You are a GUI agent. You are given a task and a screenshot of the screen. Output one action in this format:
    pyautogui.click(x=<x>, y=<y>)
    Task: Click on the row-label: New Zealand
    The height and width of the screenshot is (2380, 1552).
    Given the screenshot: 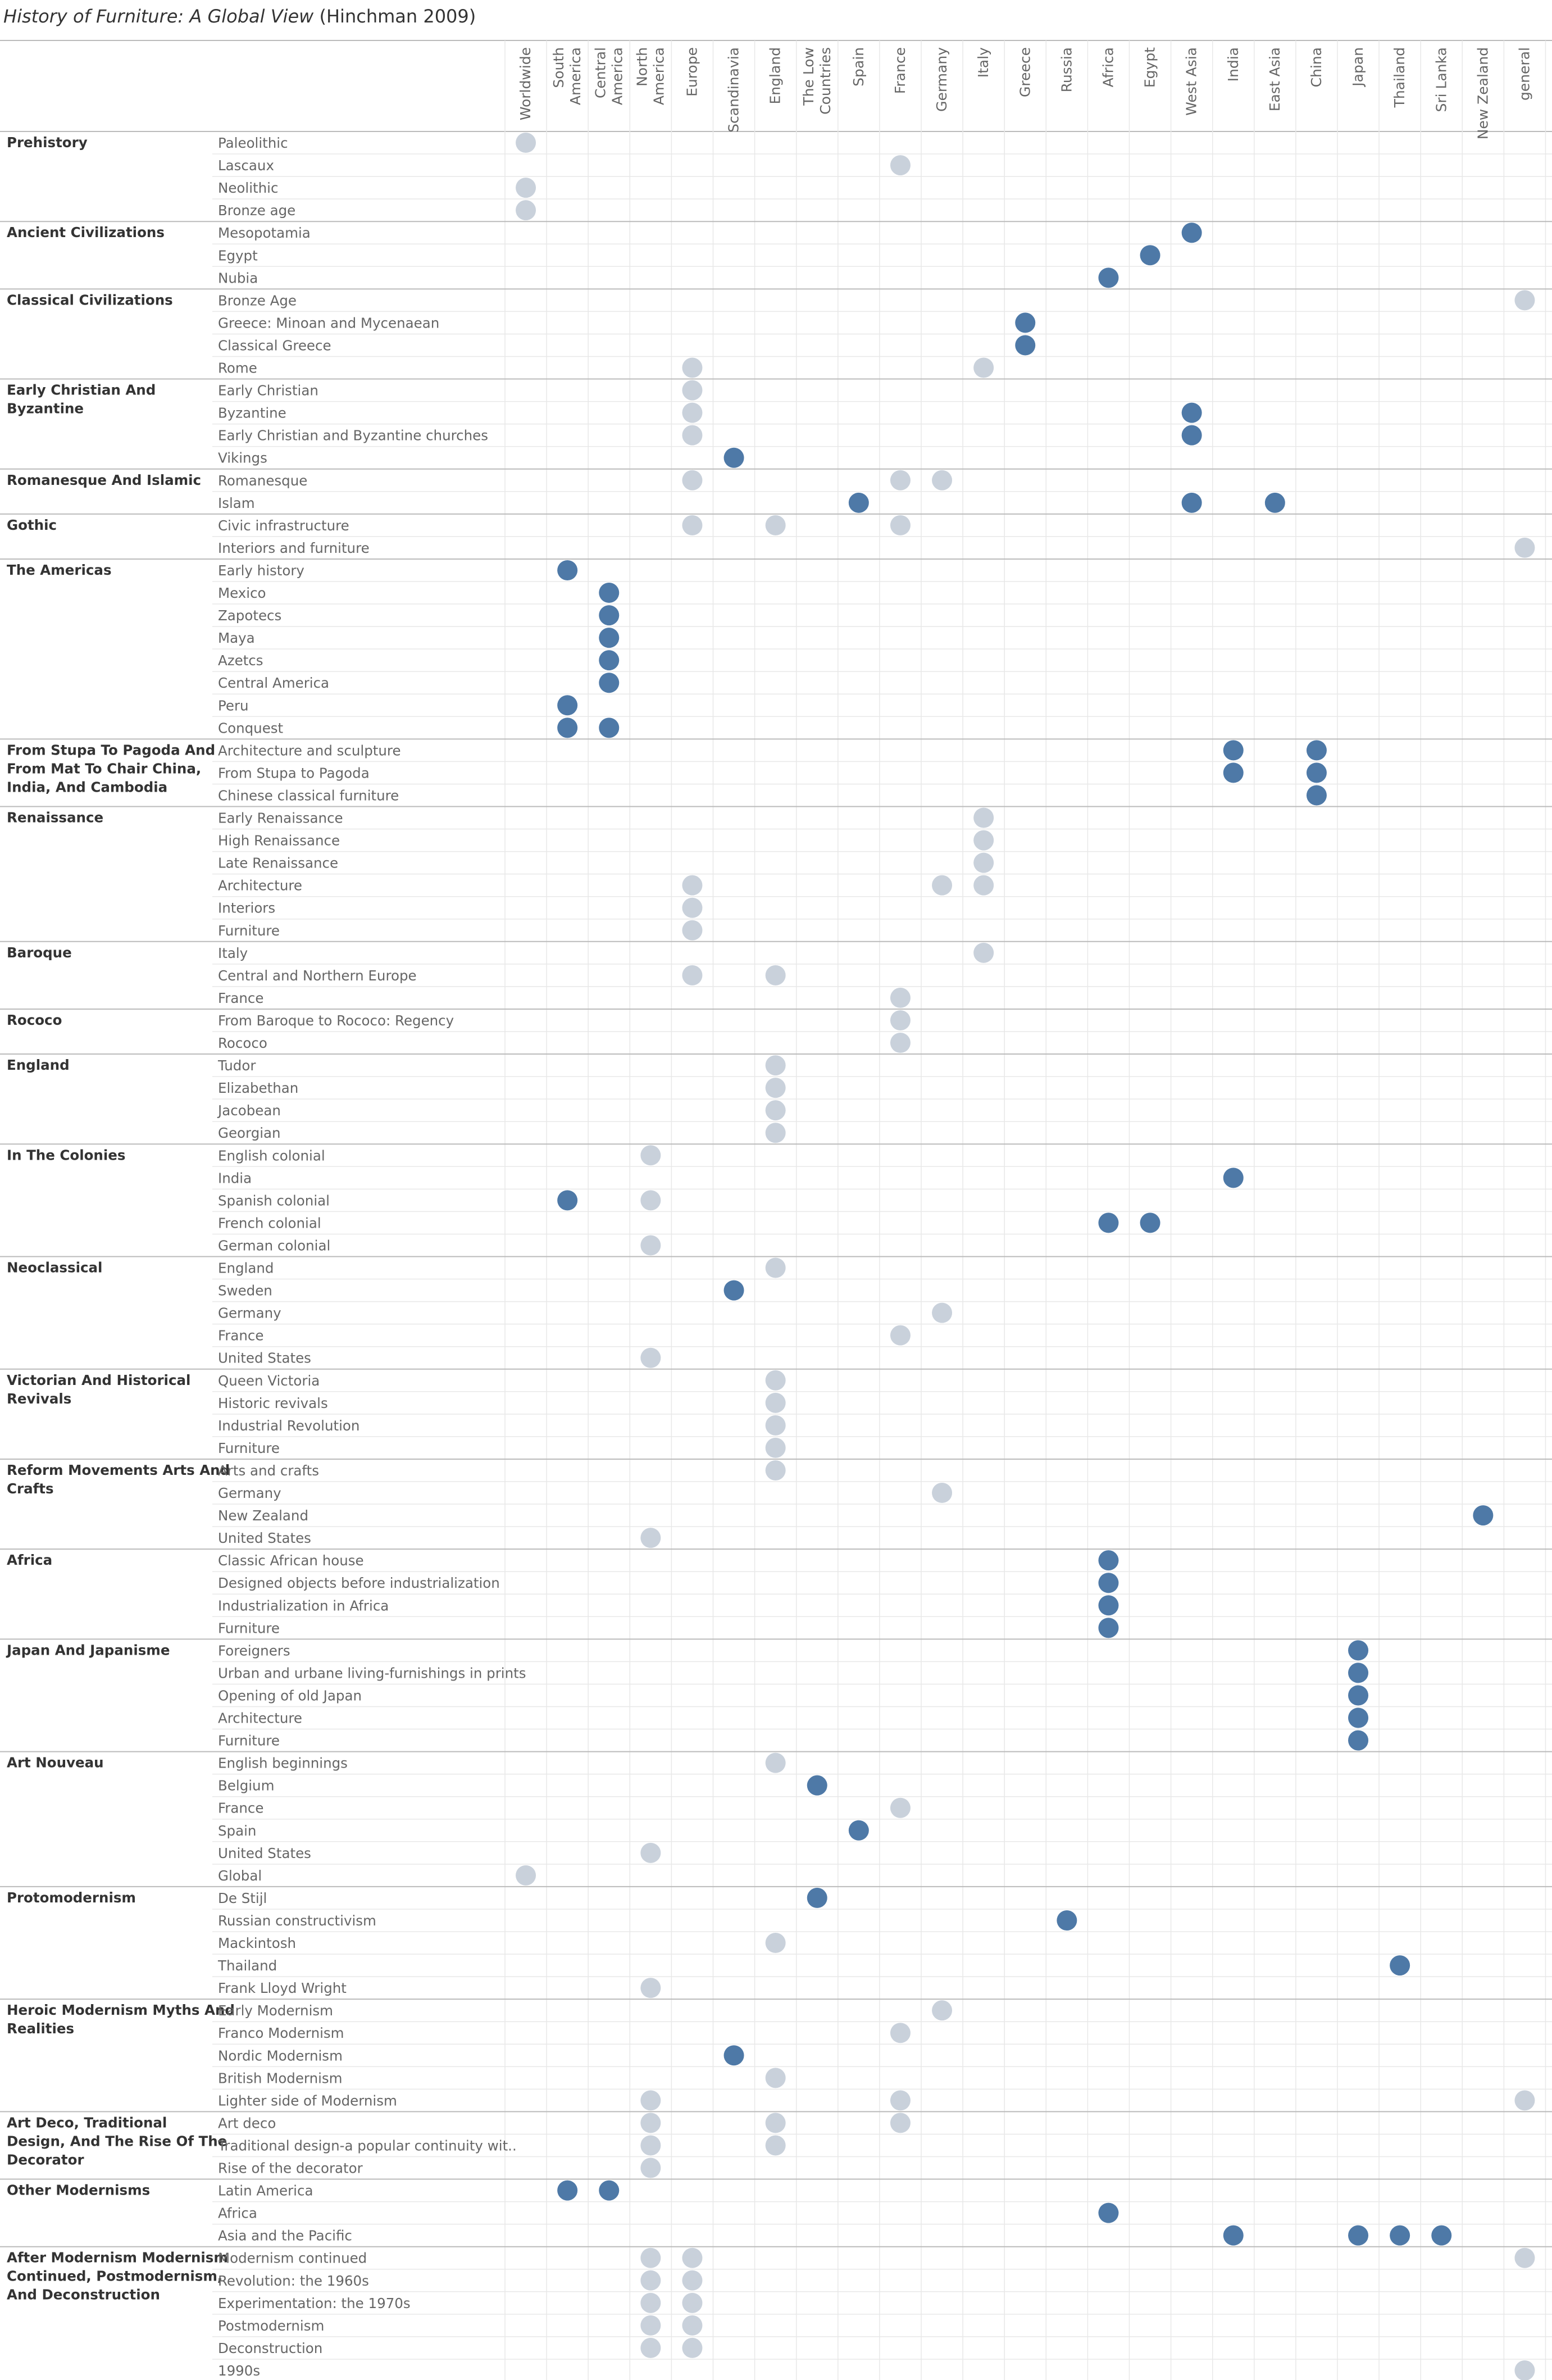 What is the action you would take?
    pyautogui.click(x=263, y=1515)
    